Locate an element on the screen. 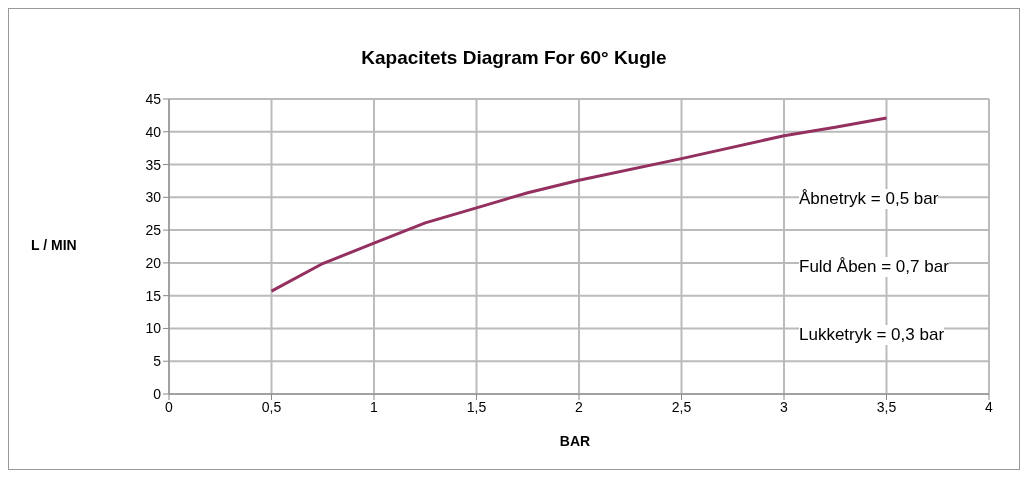  annotation: Lukketryk = 0,3 bar is located at coordinates (872, 335).